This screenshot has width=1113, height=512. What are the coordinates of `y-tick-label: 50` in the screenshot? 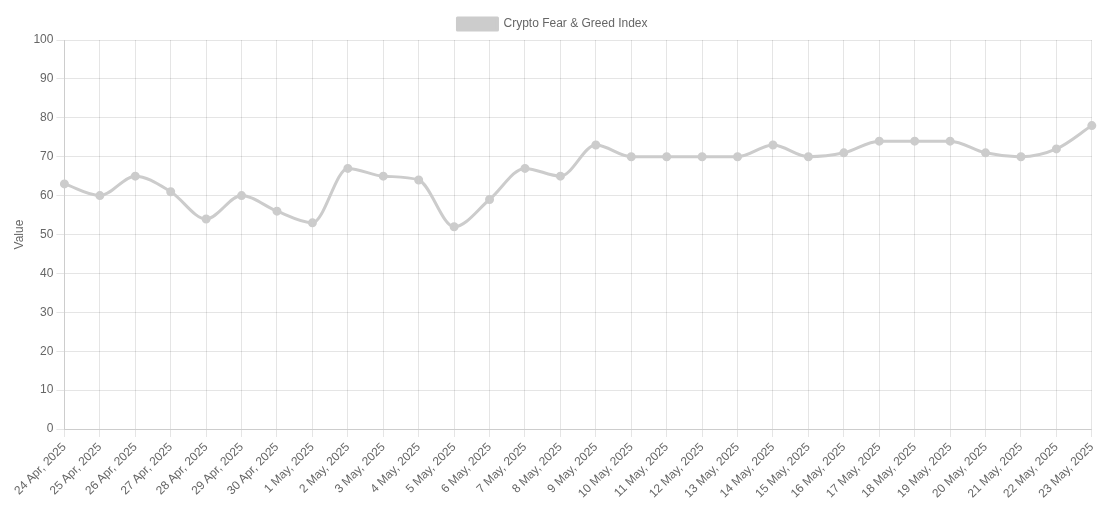 It's located at (47, 233).